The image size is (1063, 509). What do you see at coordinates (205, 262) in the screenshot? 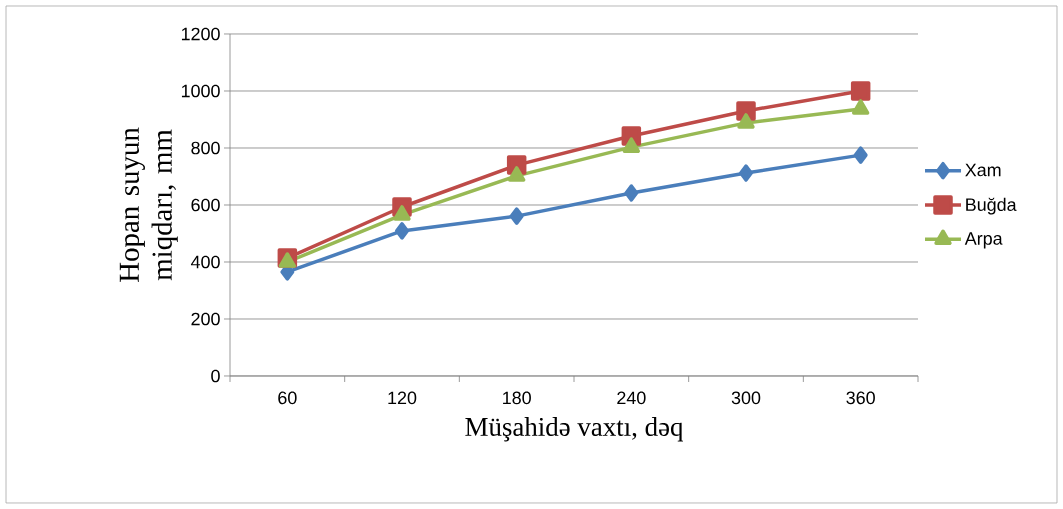
I see `y-tick-label: 400` at bounding box center [205, 262].